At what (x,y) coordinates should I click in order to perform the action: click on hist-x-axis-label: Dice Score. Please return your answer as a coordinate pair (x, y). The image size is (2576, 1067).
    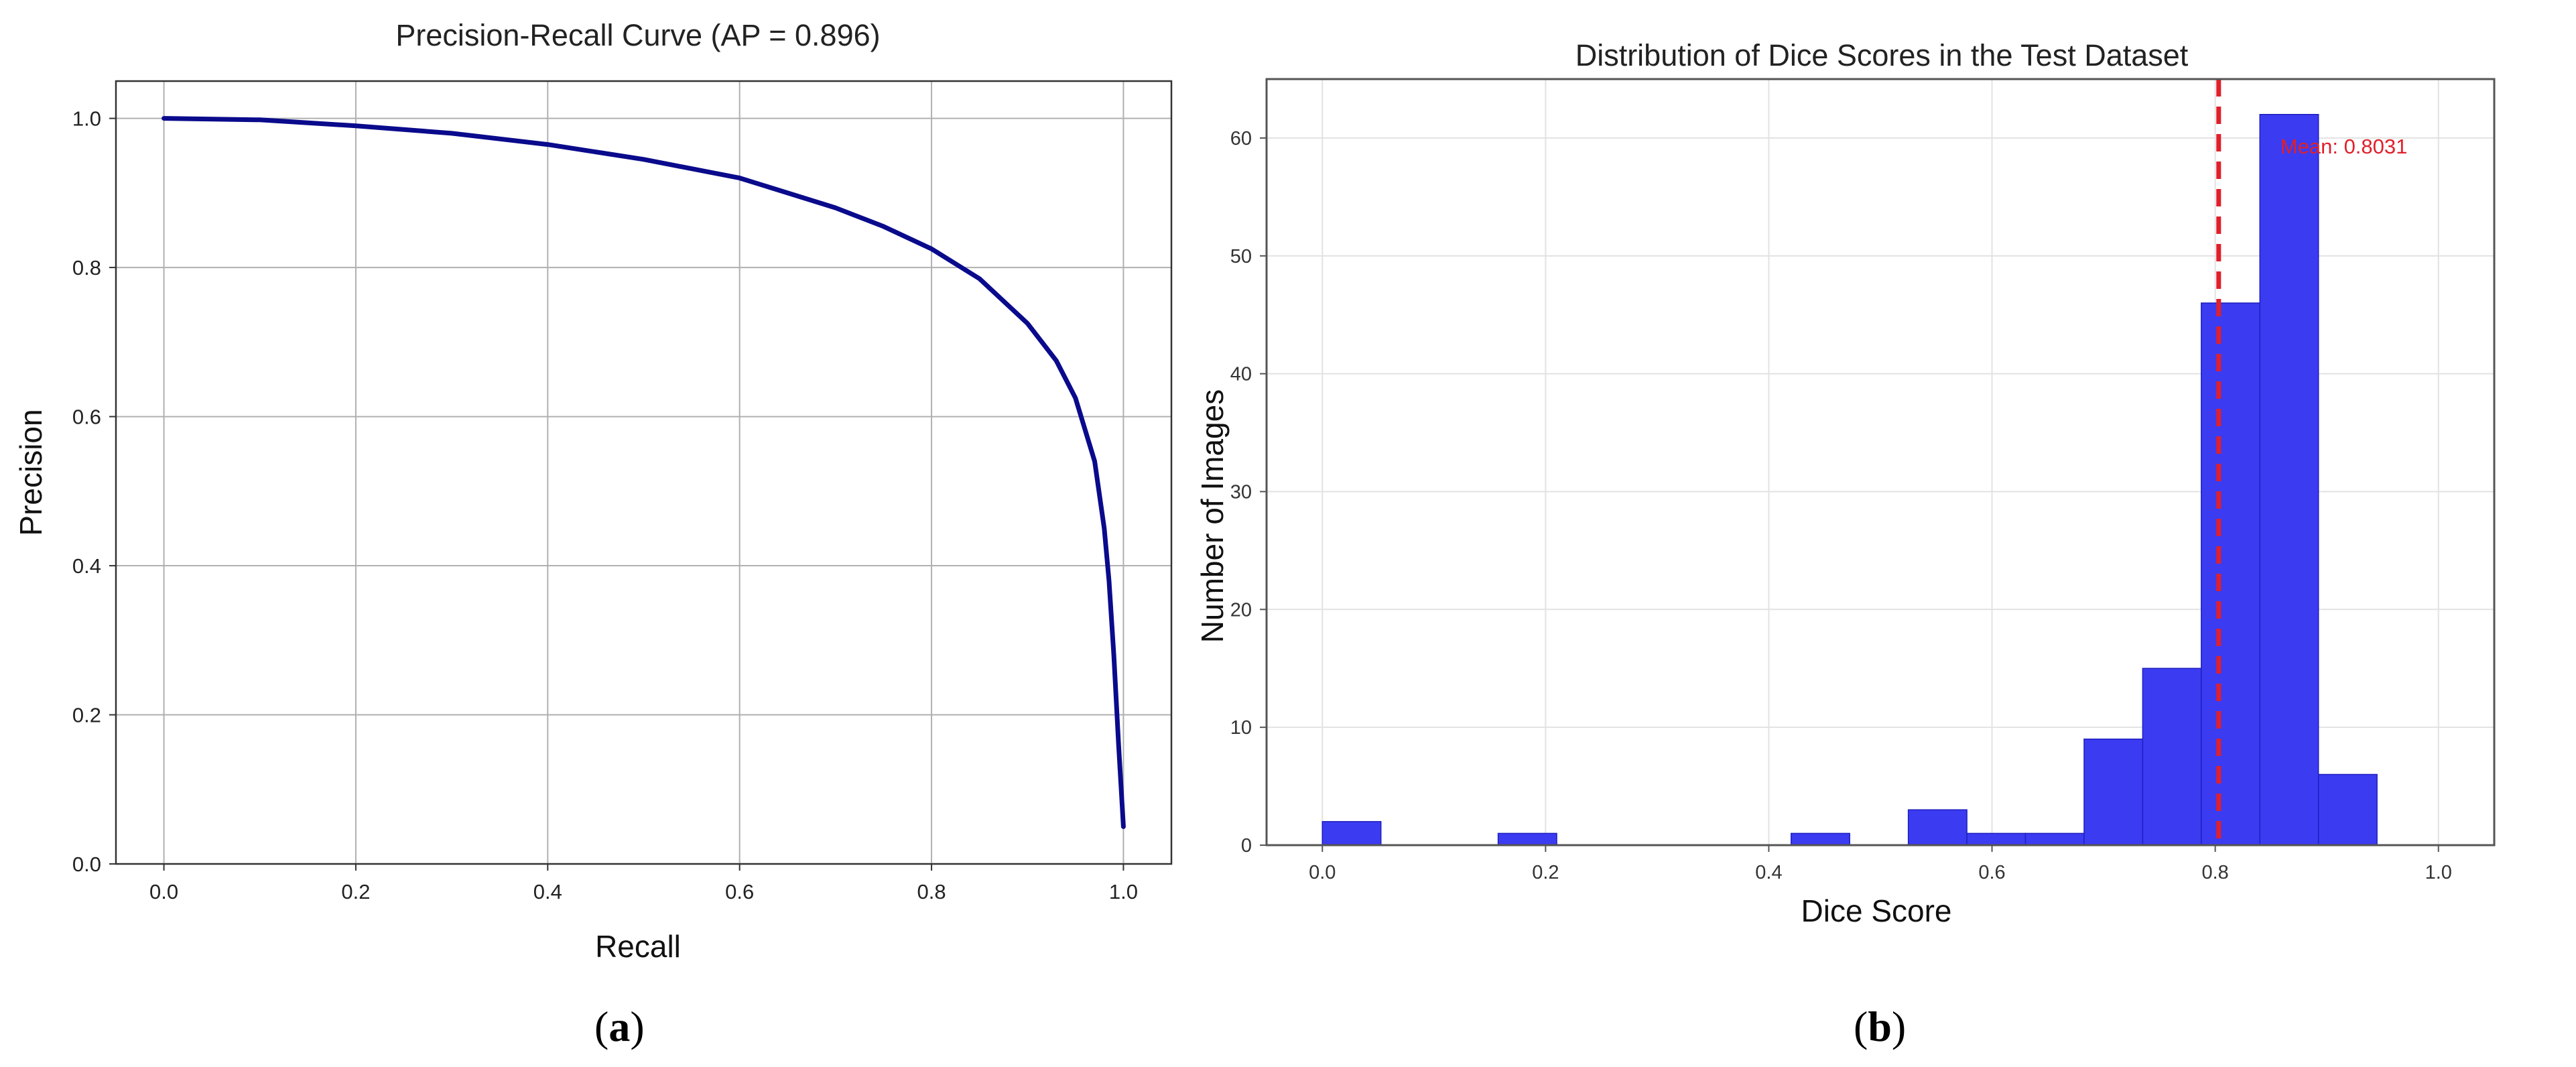
    Looking at the image, I should click on (1876, 910).